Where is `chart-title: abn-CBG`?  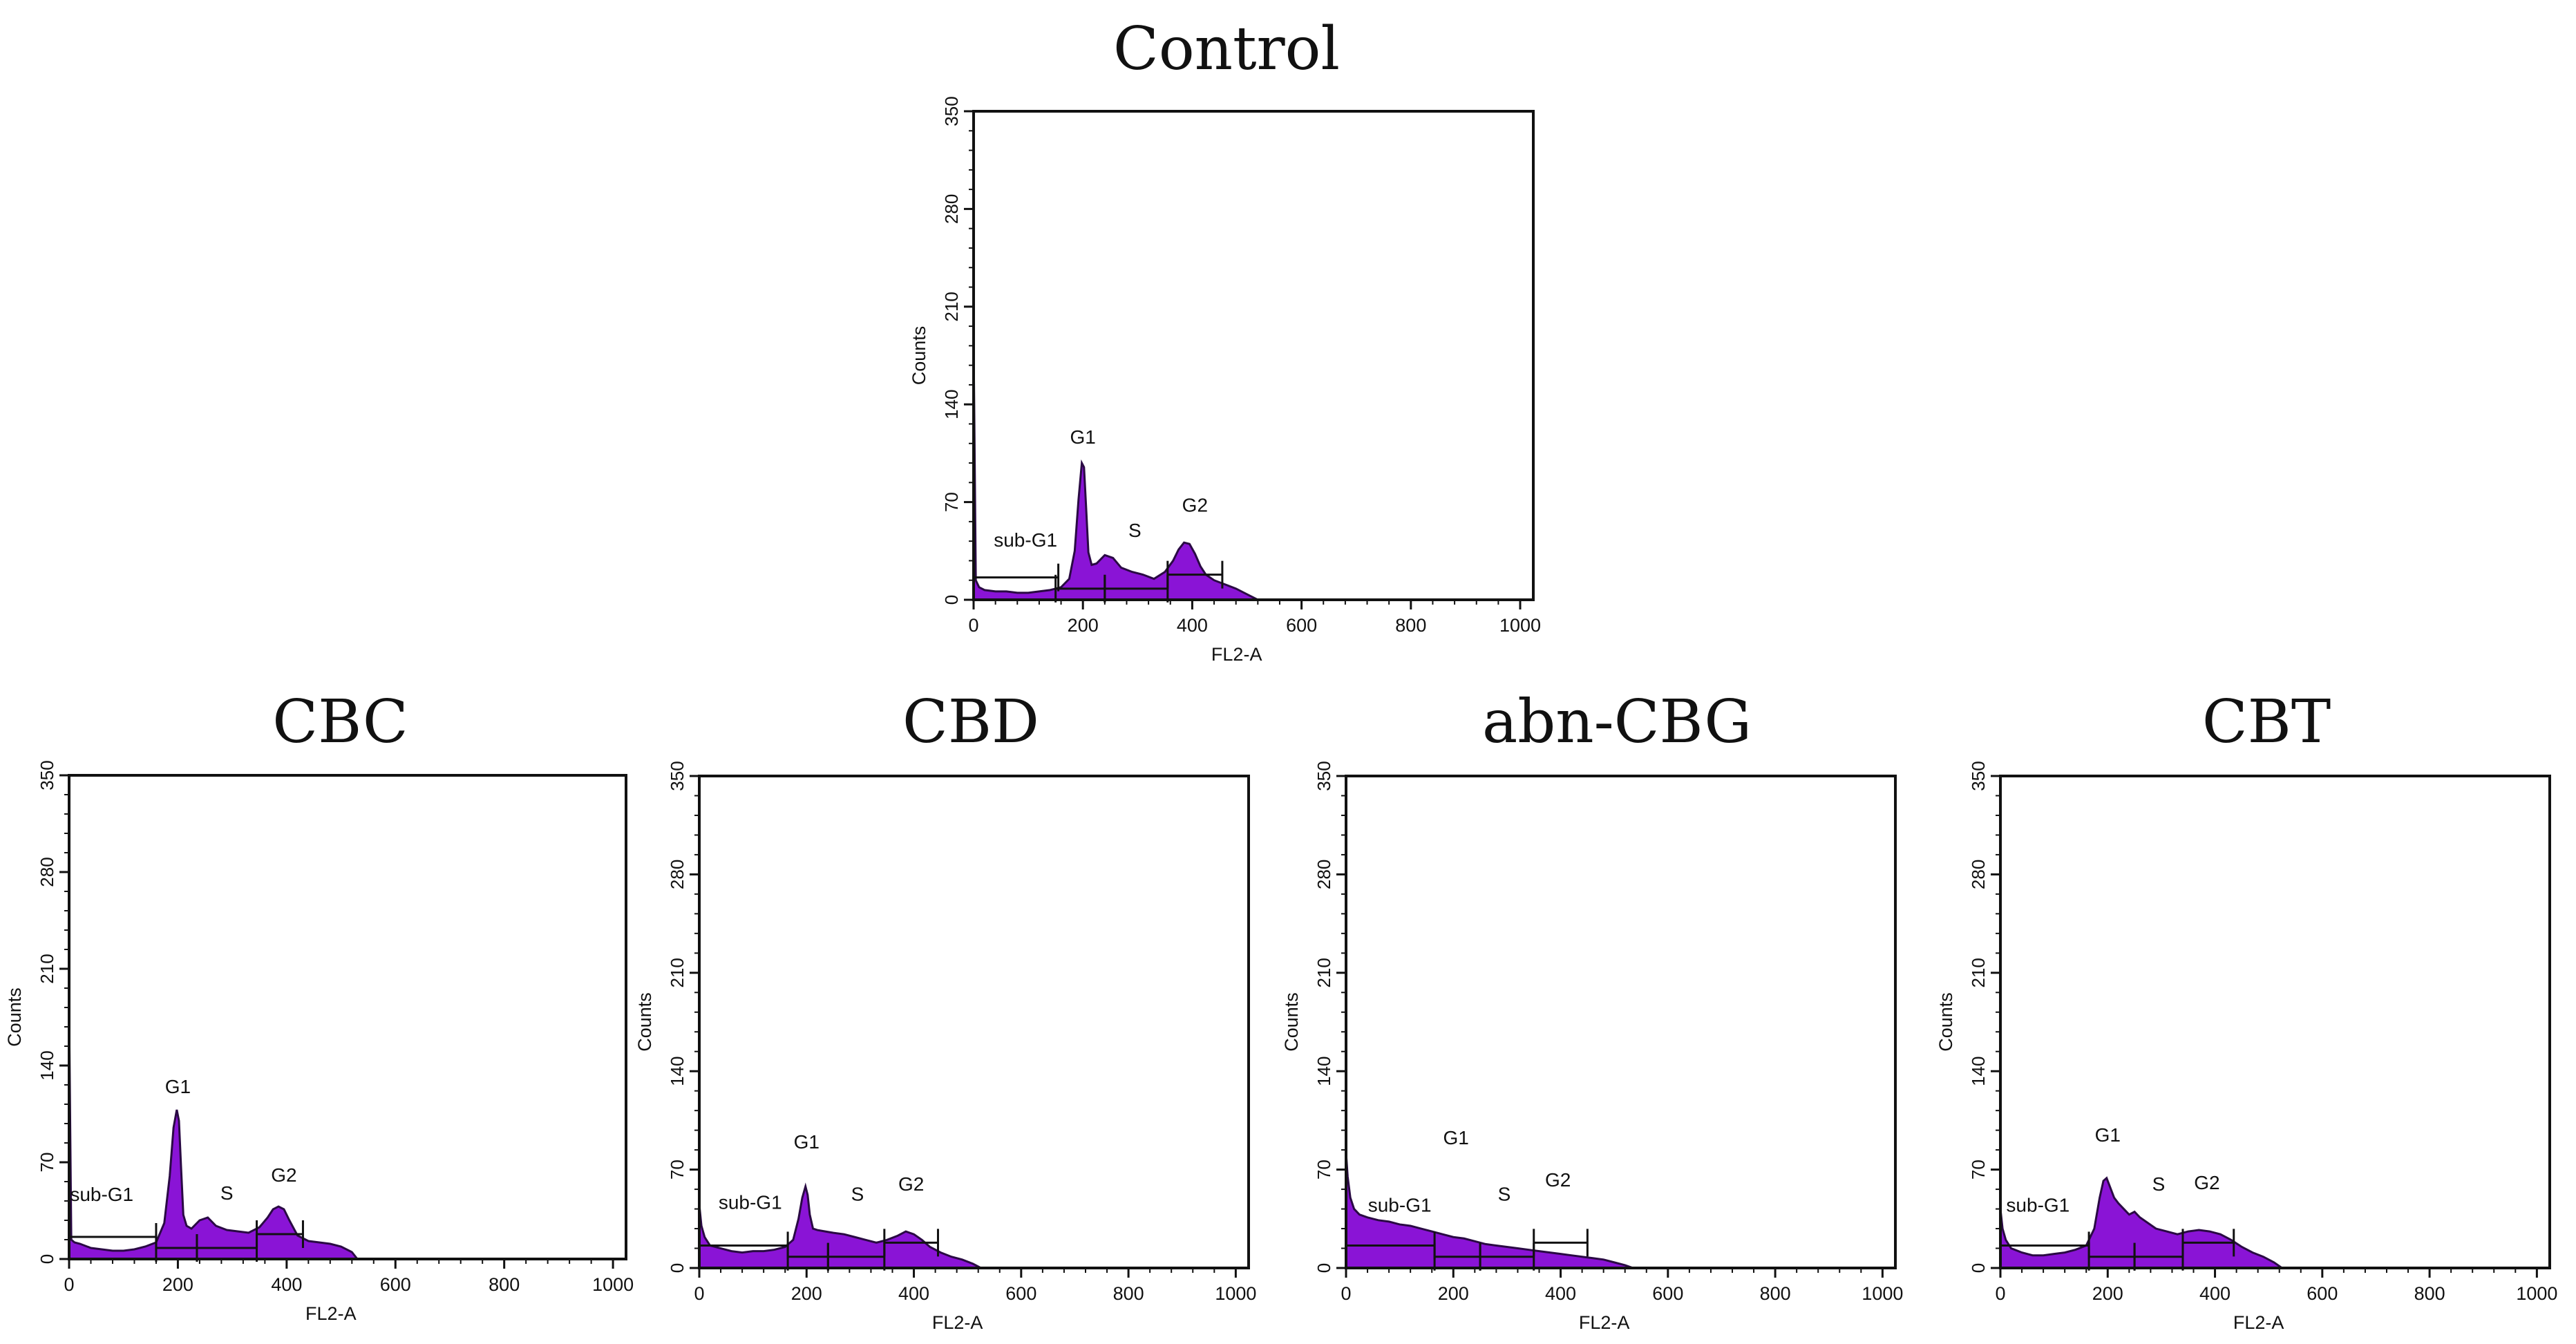
chart-title: abn-CBG is located at coordinates (1616, 723).